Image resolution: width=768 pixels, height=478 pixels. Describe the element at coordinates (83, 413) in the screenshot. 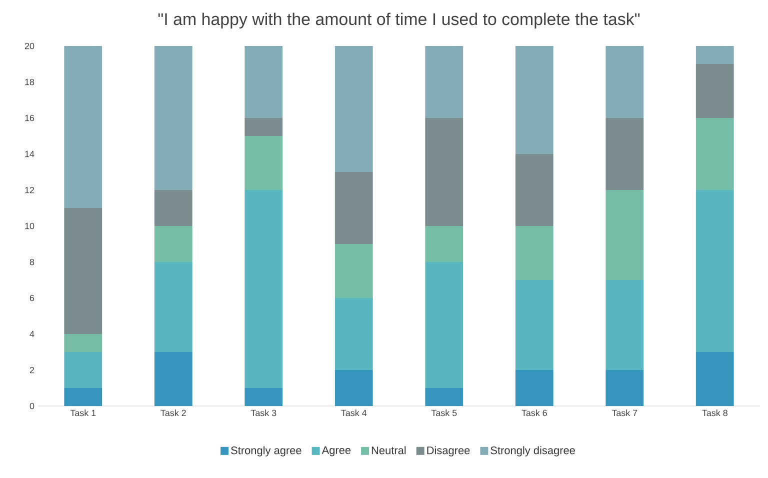

I see `x-tick-label: Task 1` at that location.